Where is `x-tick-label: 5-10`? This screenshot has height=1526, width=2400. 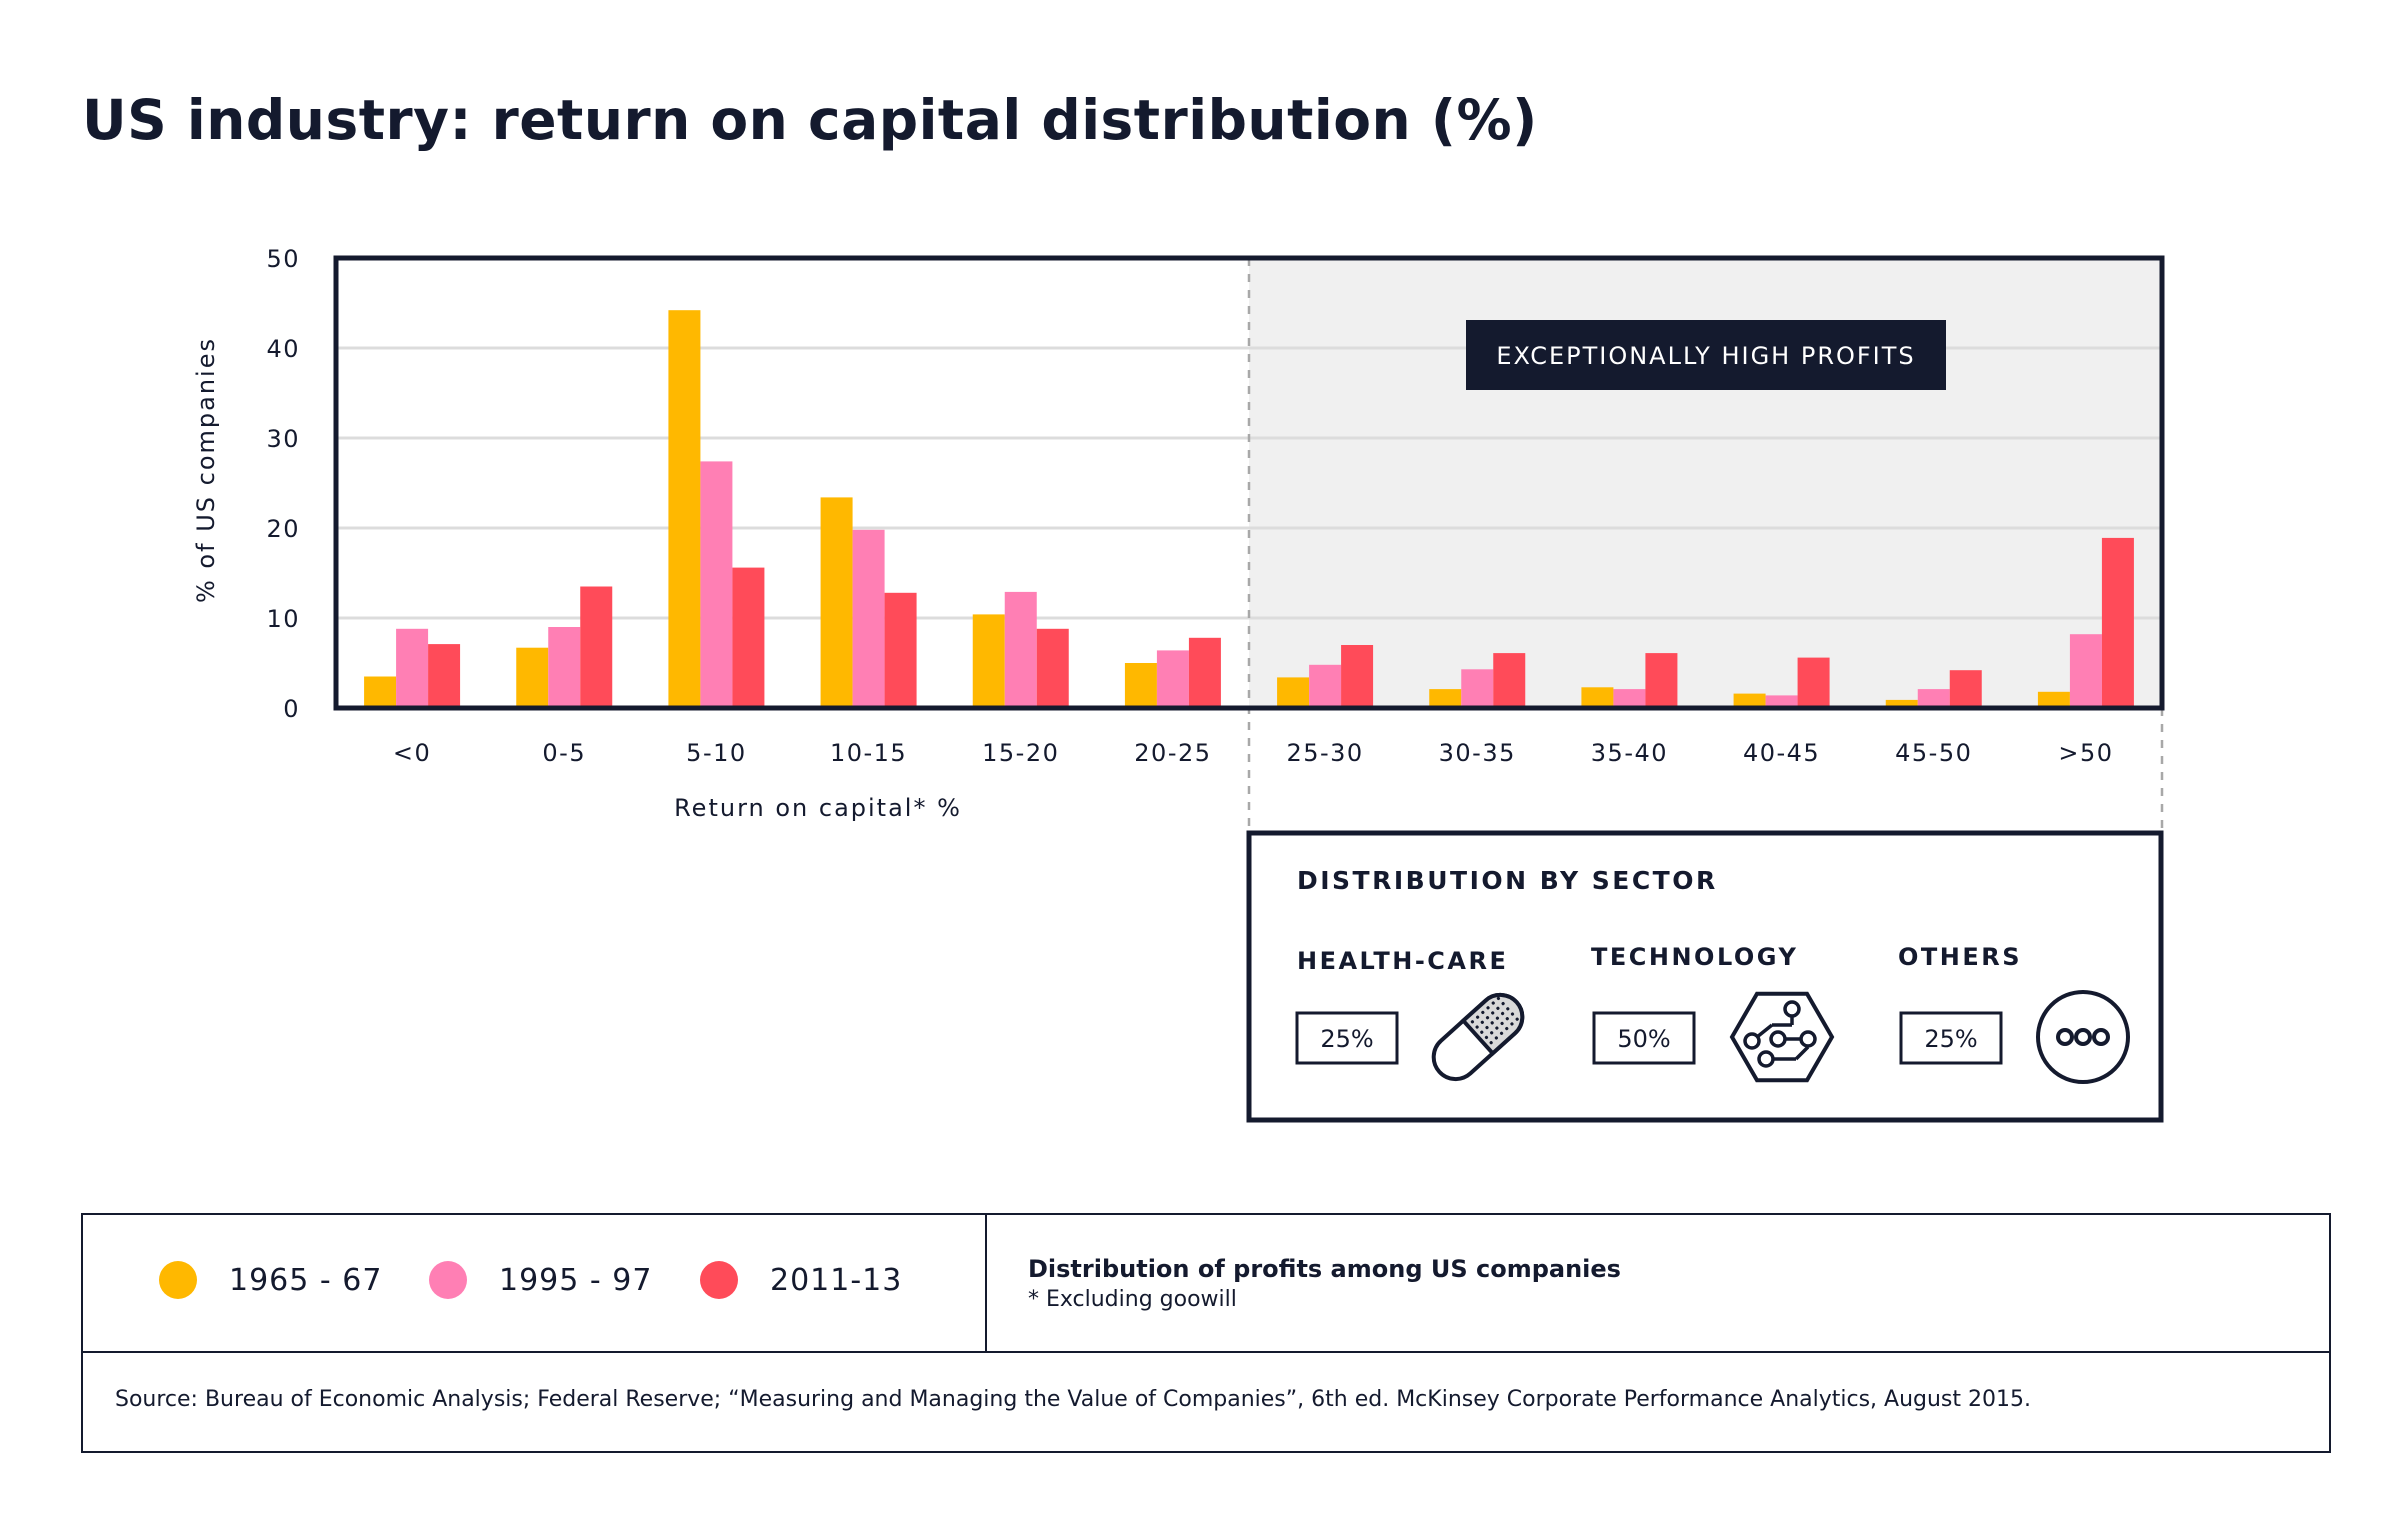 x-tick-label: 5-10 is located at coordinates (716, 753).